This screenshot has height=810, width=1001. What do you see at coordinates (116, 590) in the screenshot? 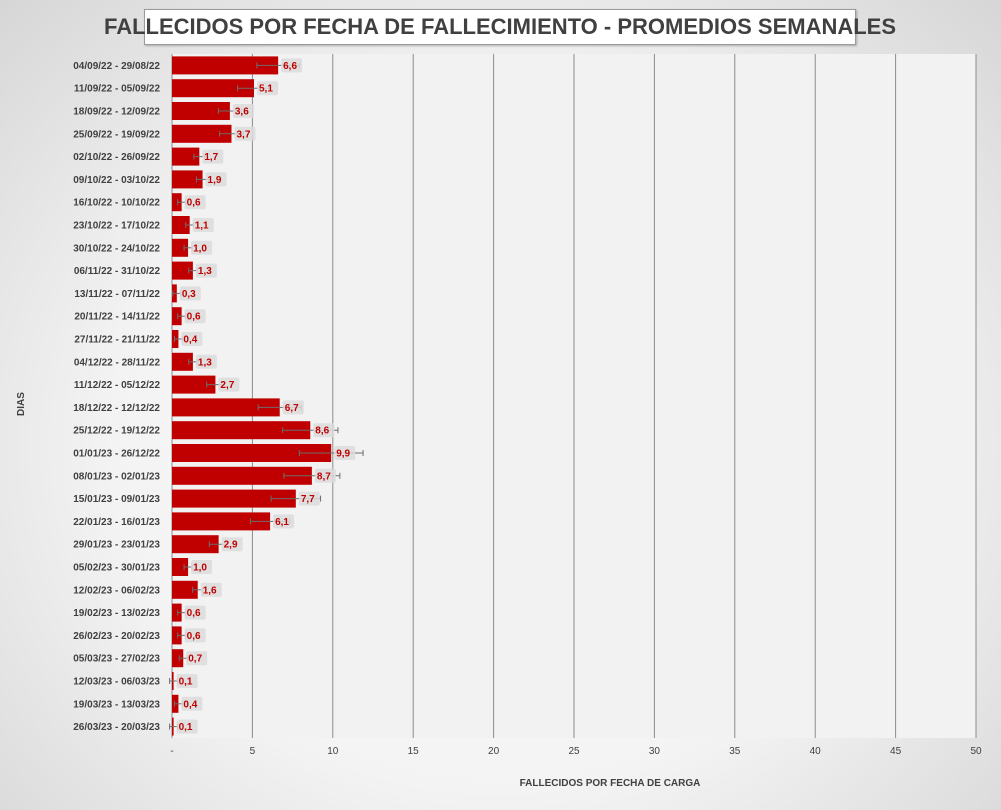
I see `category-label: 12/02/23 - 06/02/23` at bounding box center [116, 590].